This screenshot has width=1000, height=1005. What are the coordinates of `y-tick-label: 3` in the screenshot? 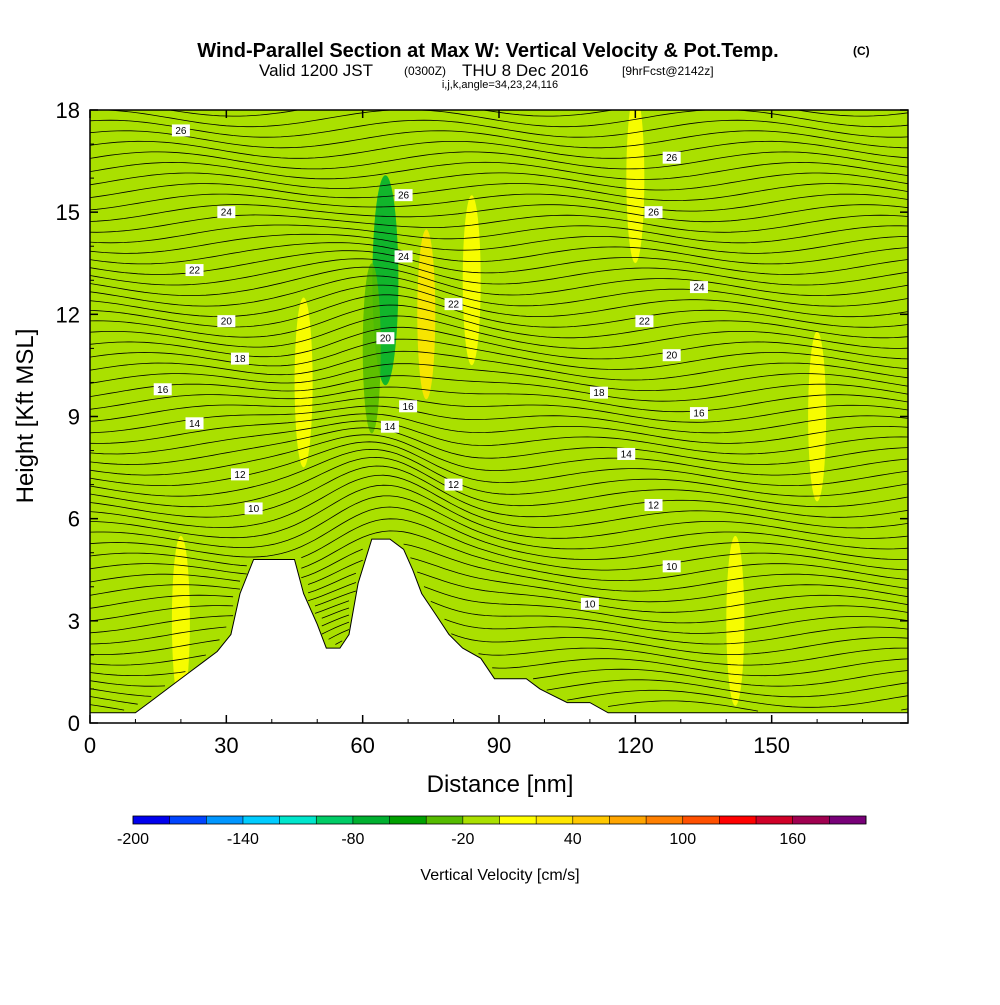 It's located at (74, 621).